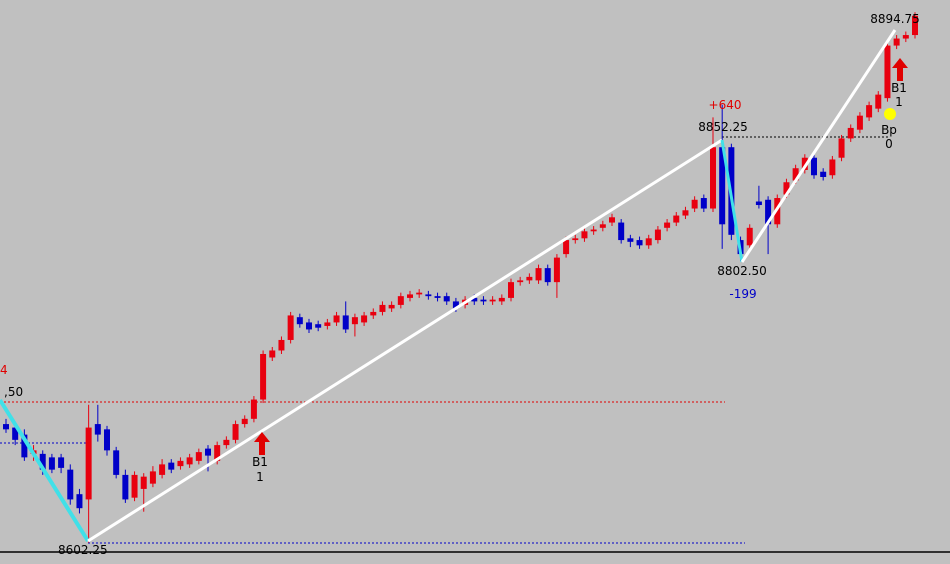  I want to click on annotation: B1, so click(260, 462).